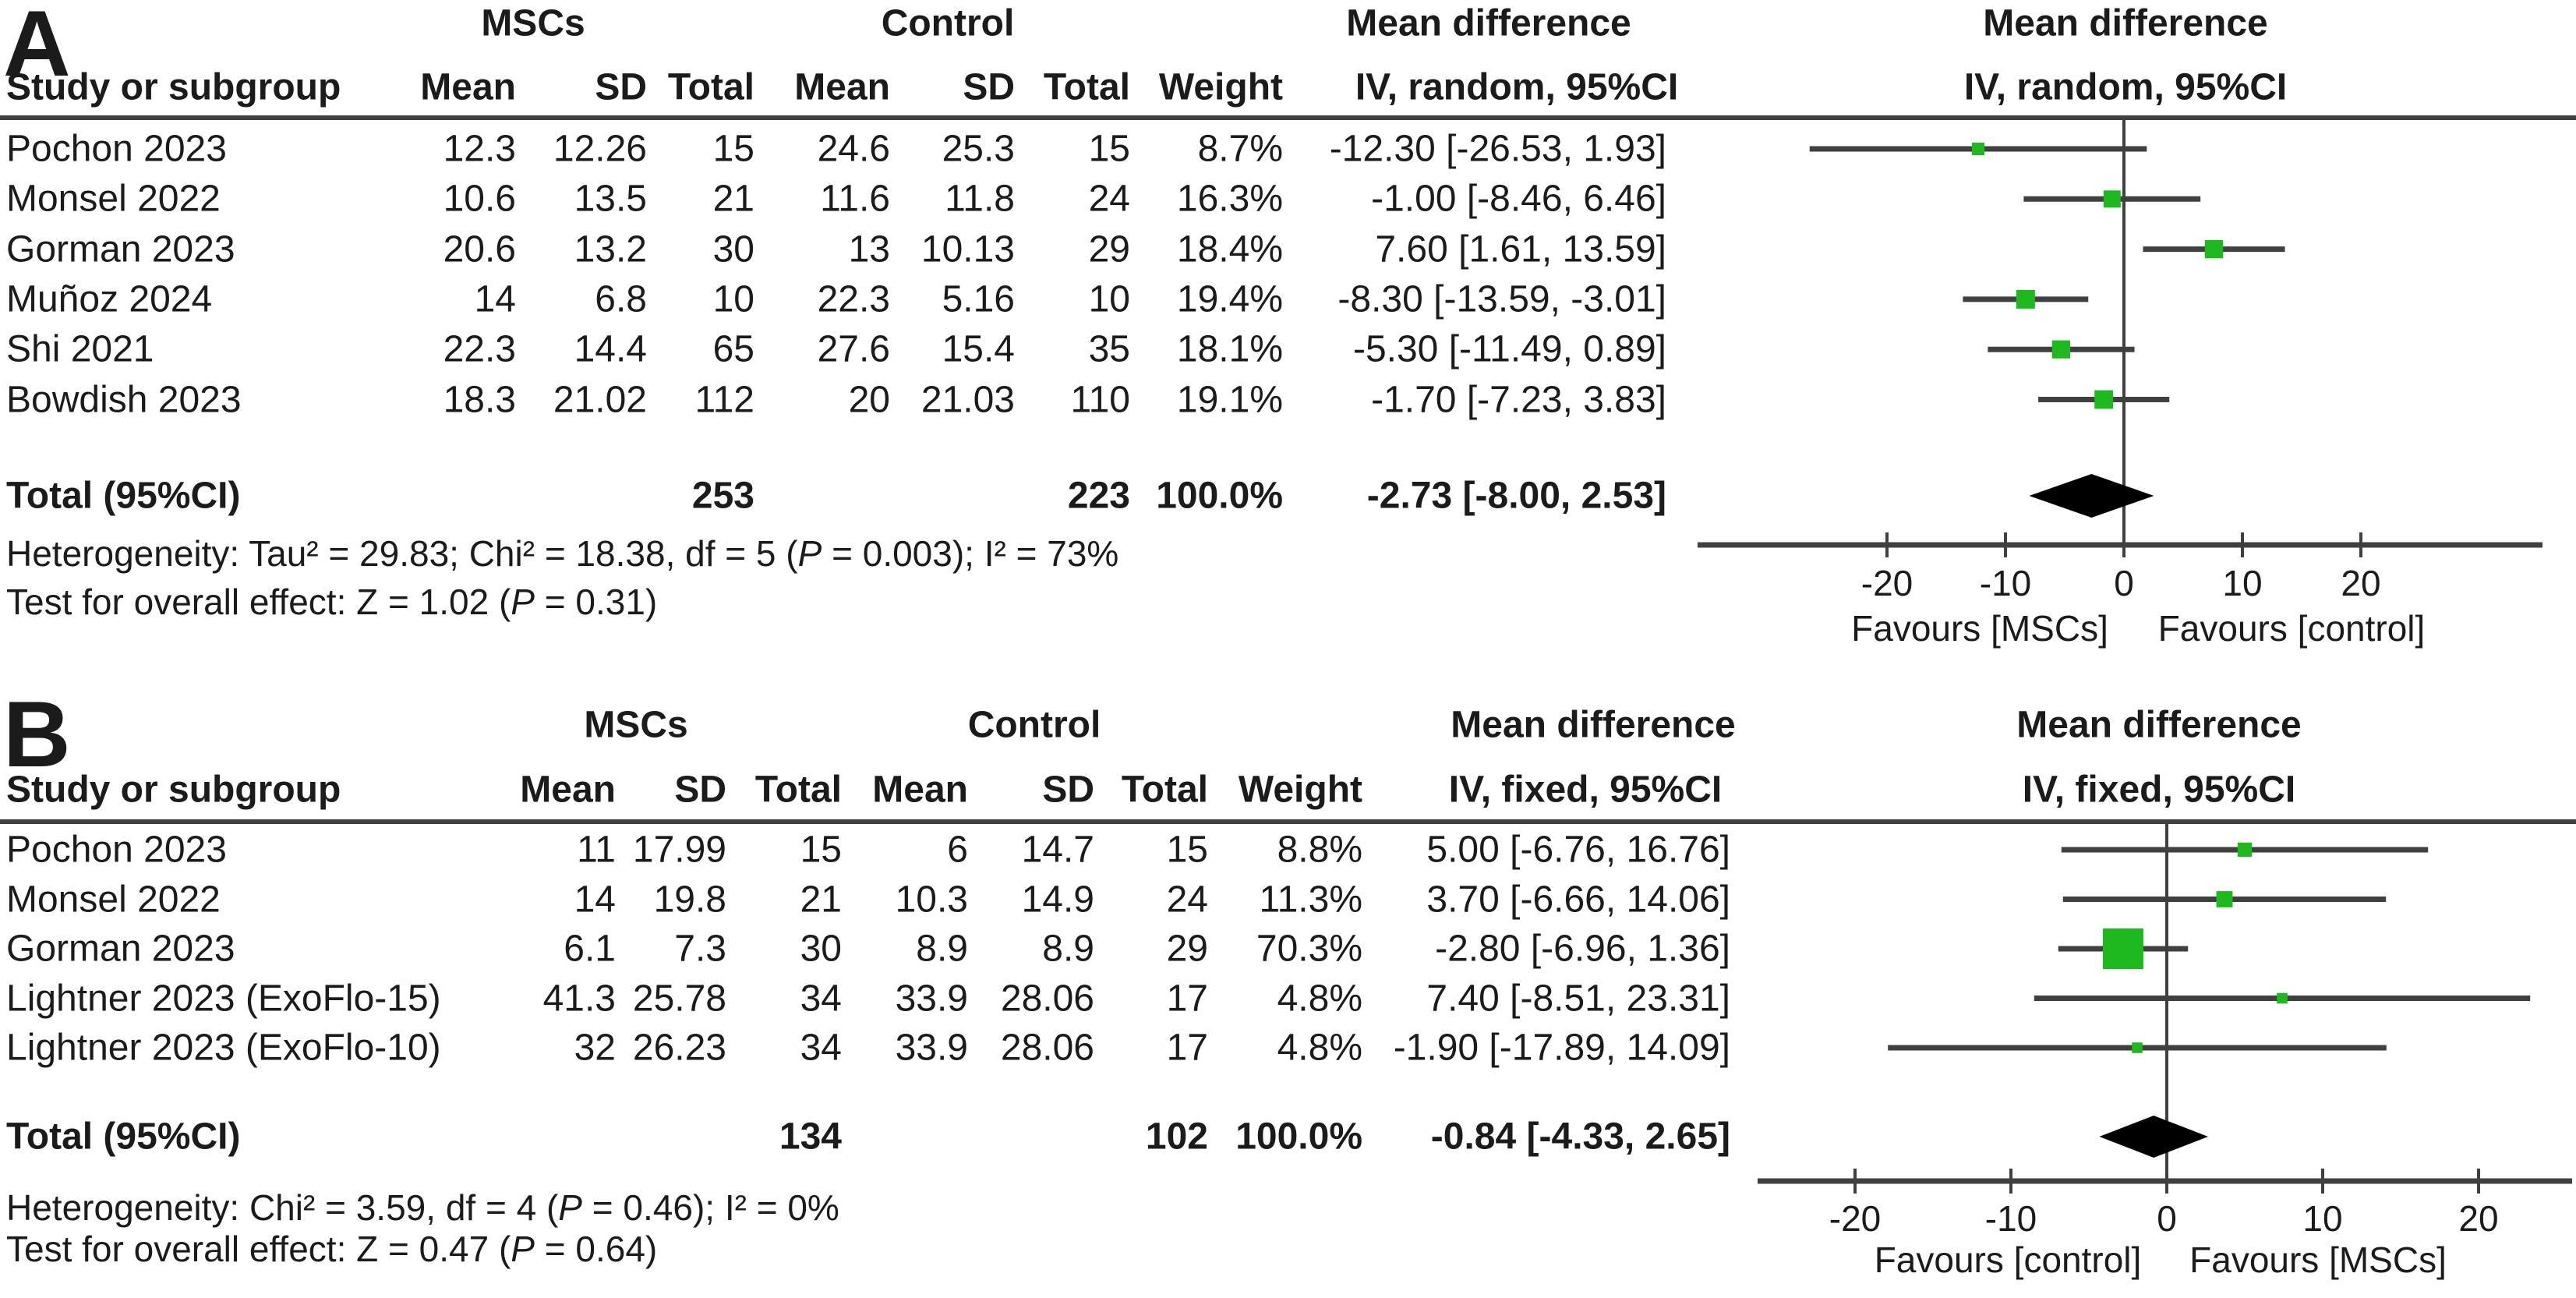 The image size is (2576, 1298). Describe the element at coordinates (479, 199) in the screenshot. I see `mscs-mean-value: 10.6` at that location.